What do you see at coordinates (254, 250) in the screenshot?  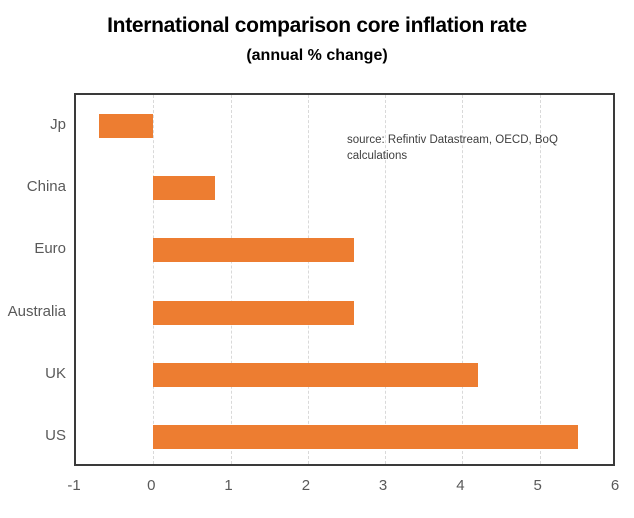 I see `bar-euro` at bounding box center [254, 250].